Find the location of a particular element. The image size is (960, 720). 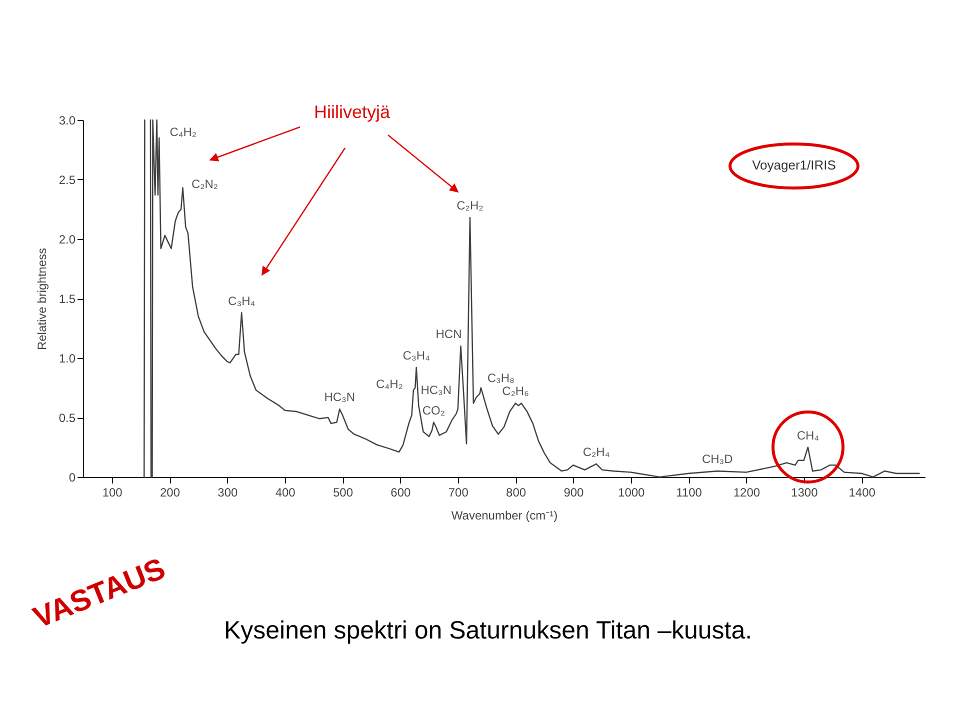

annotation: C₃H₈ is located at coordinates (501, 377).